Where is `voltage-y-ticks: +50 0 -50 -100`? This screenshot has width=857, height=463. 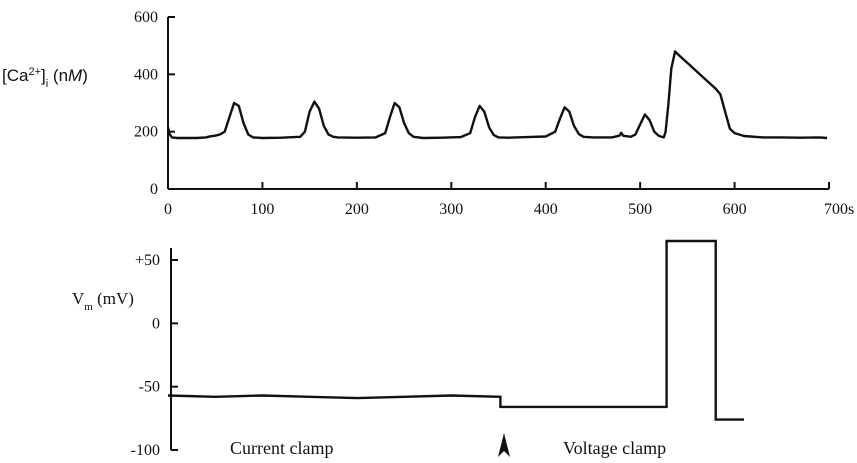 voltage-y-ticks: +50 0 -50 -100 is located at coordinates (154, 355).